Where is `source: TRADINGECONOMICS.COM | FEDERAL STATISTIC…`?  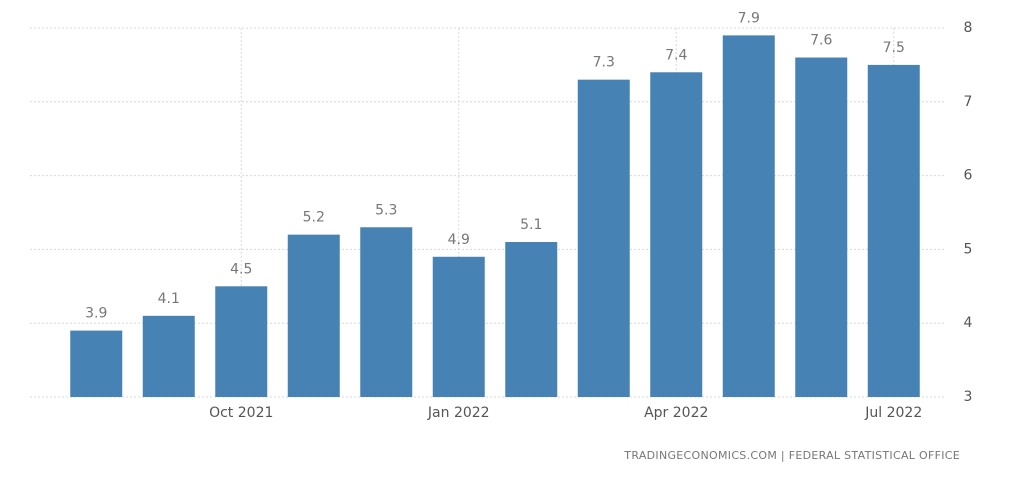 source: TRADINGECONOMICS.COM | FEDERAL STATISTIC… is located at coordinates (791, 455).